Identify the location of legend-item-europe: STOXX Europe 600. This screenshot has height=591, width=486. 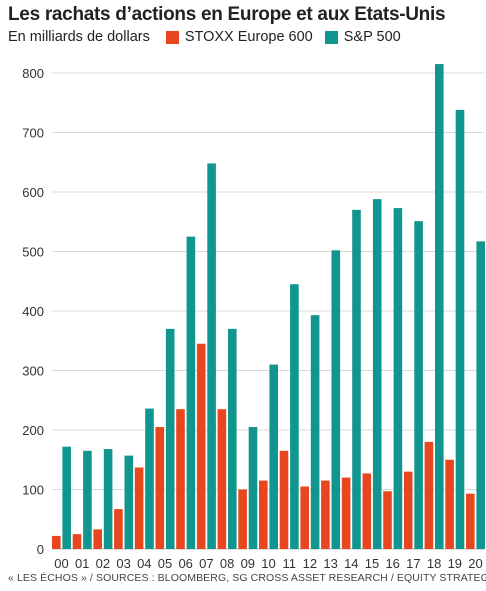
(239, 37).